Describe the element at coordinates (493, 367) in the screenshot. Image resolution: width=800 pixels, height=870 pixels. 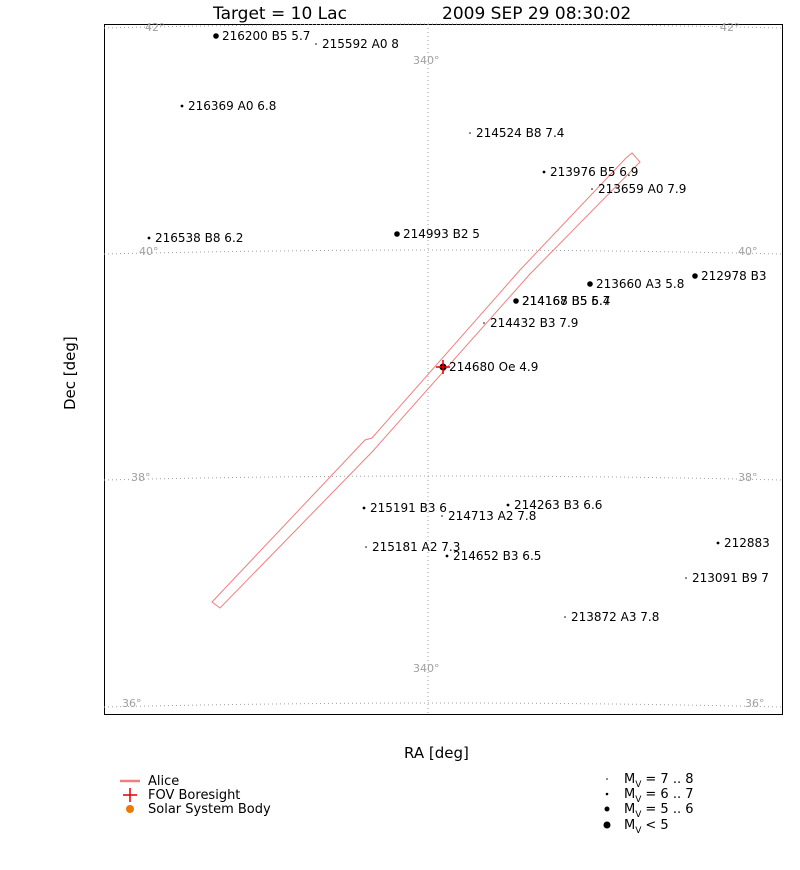
I see `star-label-214680: 214680 Oe 4.9` at that location.